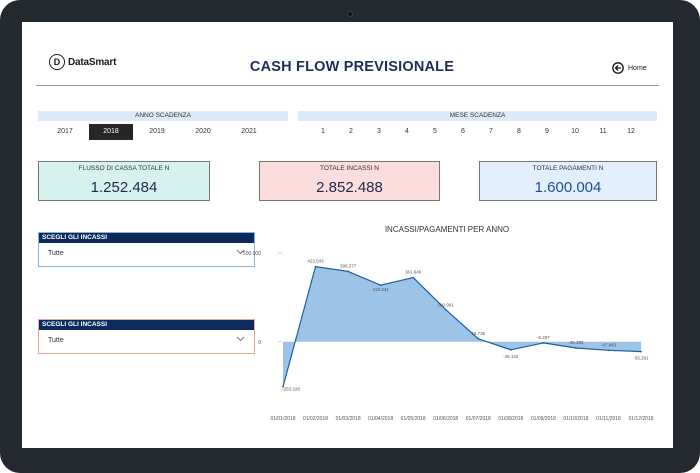  I want to click on kpi-card-incassi: TOTALE INCASSI N 2.852.488, so click(349, 181).